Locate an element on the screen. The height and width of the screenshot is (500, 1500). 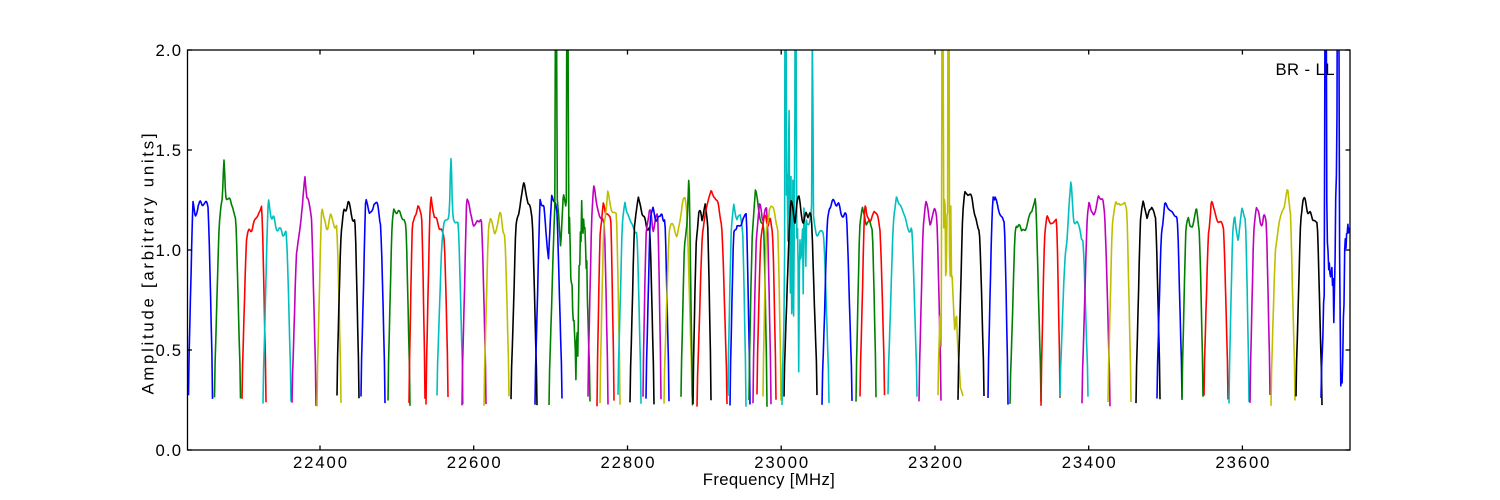
svg-text: Frequency [MHz] is located at coordinates (769, 479).